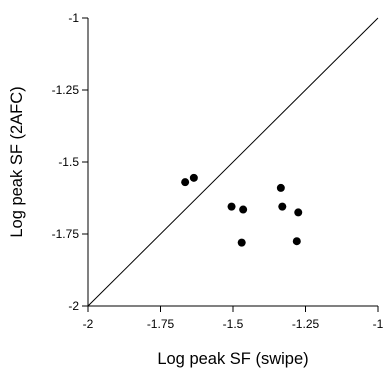  I want to click on x-tick-label: -1, so click(378, 324).